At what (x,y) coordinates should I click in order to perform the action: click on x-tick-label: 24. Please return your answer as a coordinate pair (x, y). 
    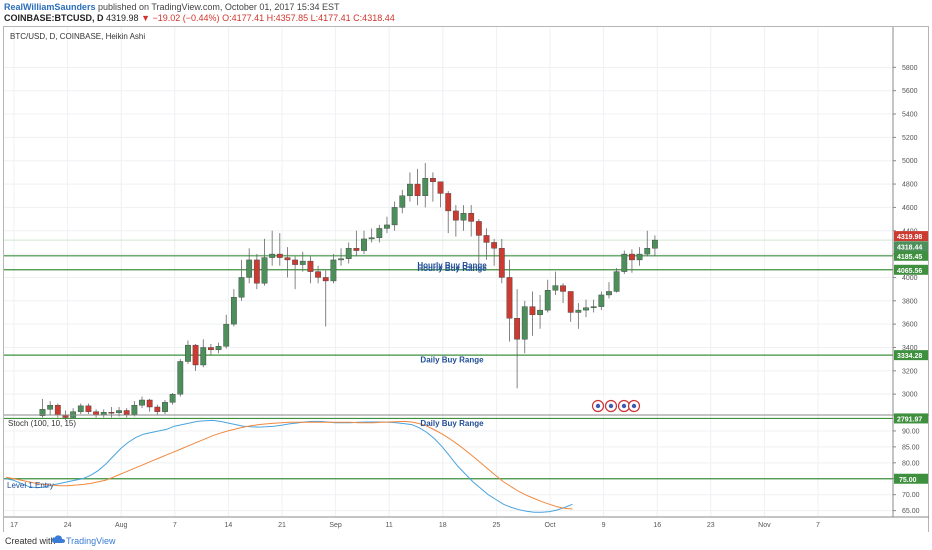
    Looking at the image, I should click on (68, 525).